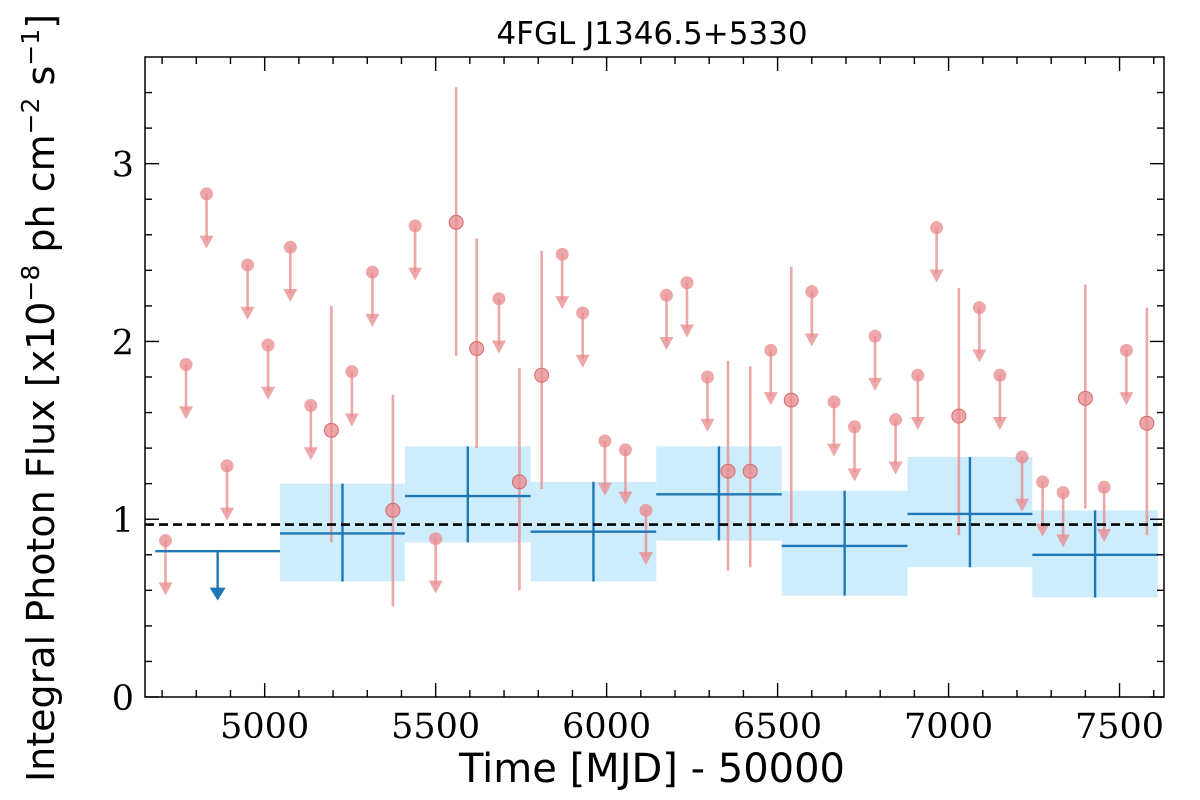  Describe the element at coordinates (30, 47) in the screenshot. I see `y-axis-title-exponent: −1` at that location.